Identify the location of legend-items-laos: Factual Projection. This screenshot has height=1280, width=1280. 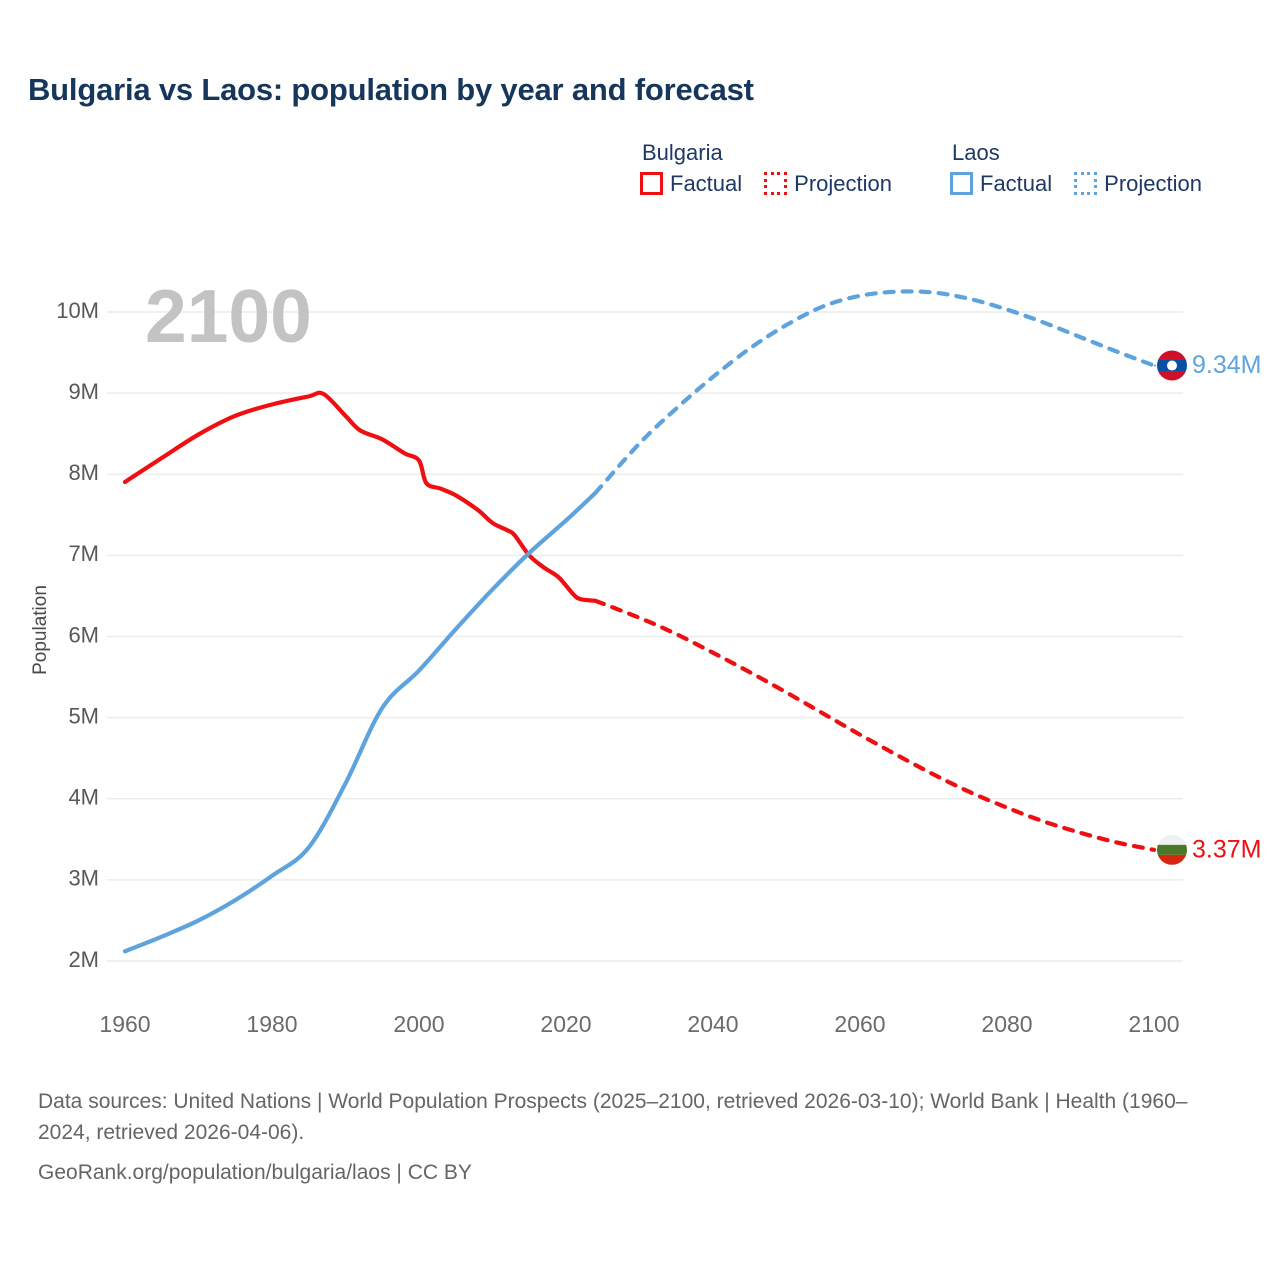
(1076, 183).